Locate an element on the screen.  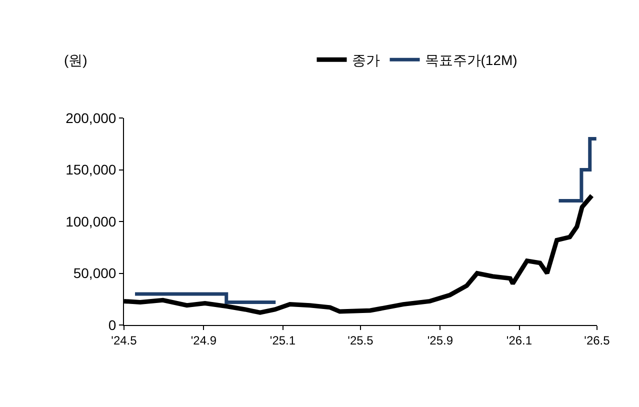
y-tick-label: 0 is located at coordinates (112, 324).